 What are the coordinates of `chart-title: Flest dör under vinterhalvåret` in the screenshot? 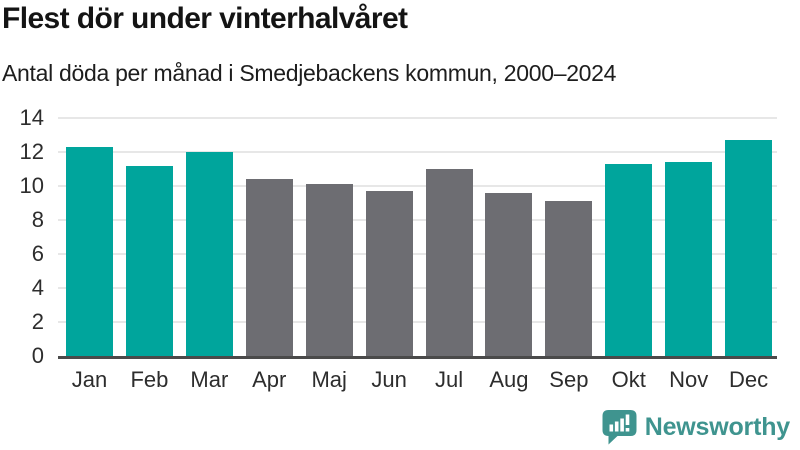 It's located at (205, 18).